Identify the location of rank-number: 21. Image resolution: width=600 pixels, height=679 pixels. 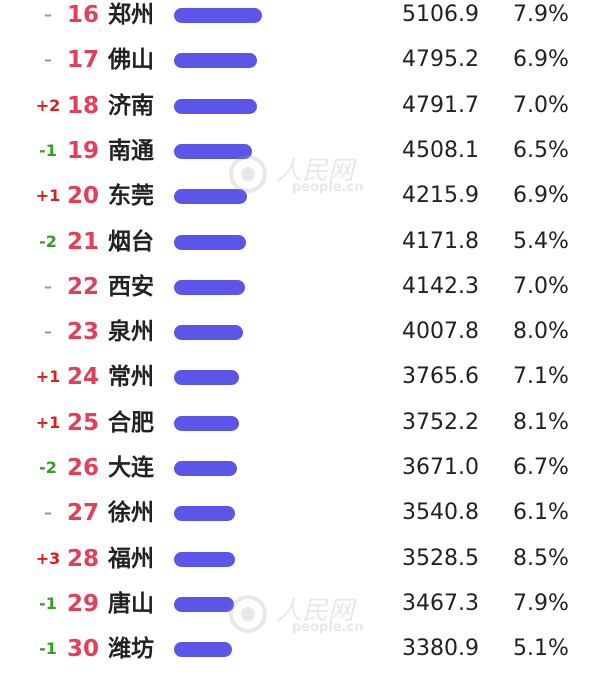
(83, 241).